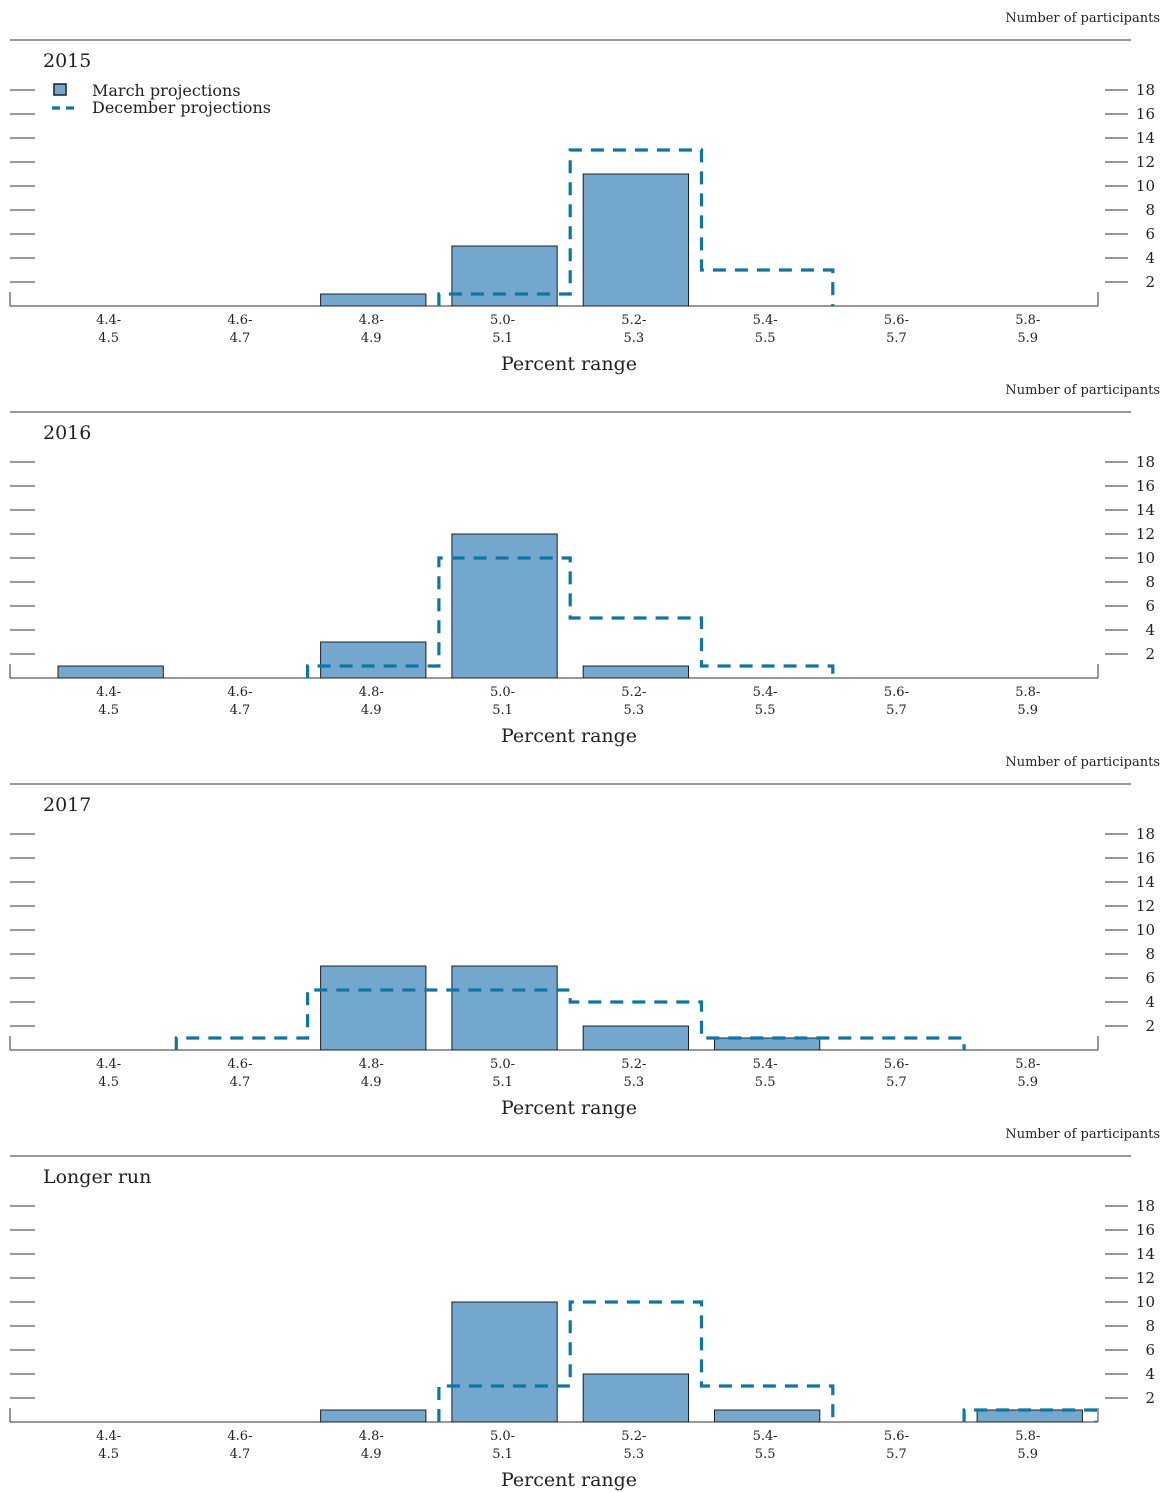 This screenshot has height=1492, width=1169. I want to click on legend-march-label: March projections, so click(166, 90).